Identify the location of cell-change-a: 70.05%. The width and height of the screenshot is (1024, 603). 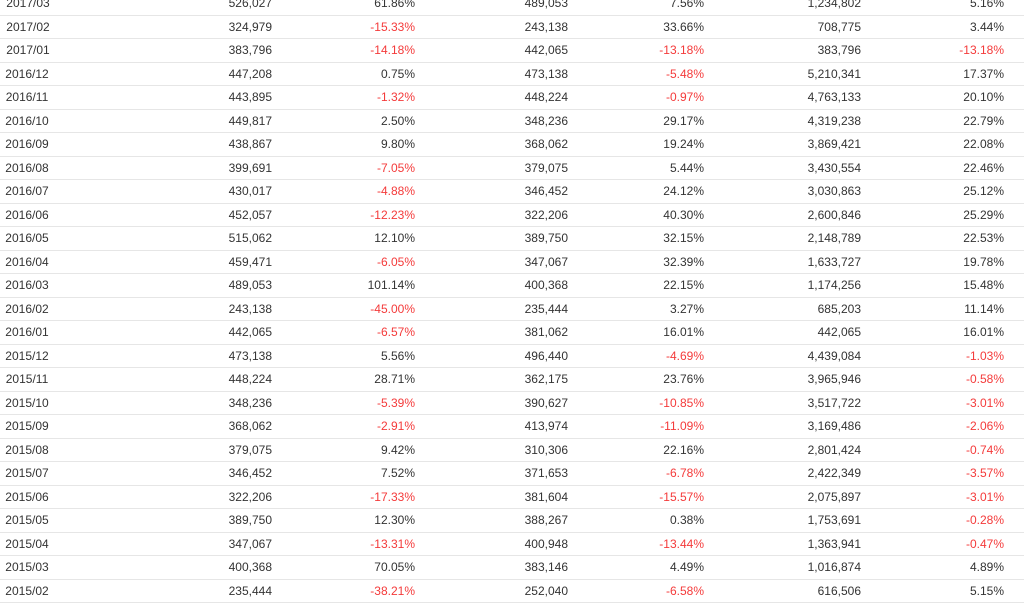
(366, 567).